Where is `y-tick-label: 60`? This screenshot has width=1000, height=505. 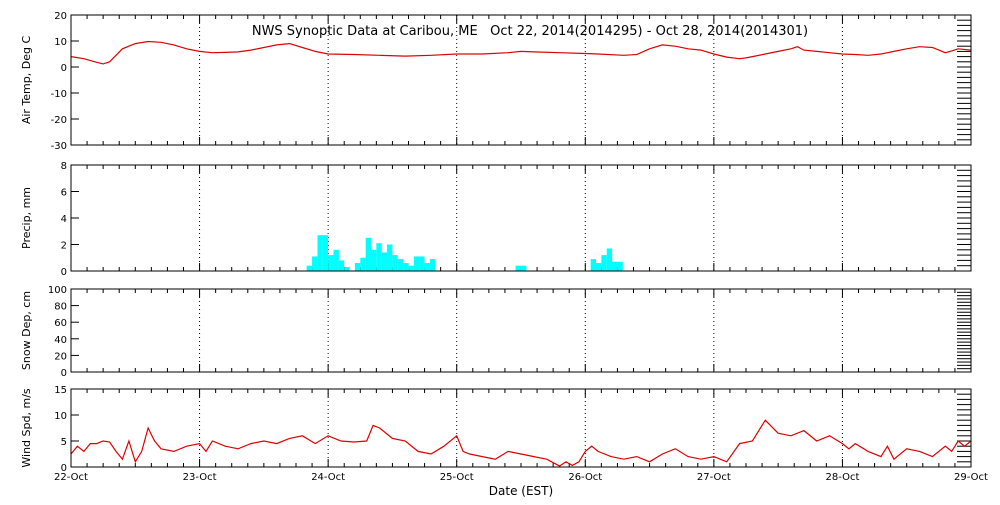
y-tick-label: 60 is located at coordinates (60, 323).